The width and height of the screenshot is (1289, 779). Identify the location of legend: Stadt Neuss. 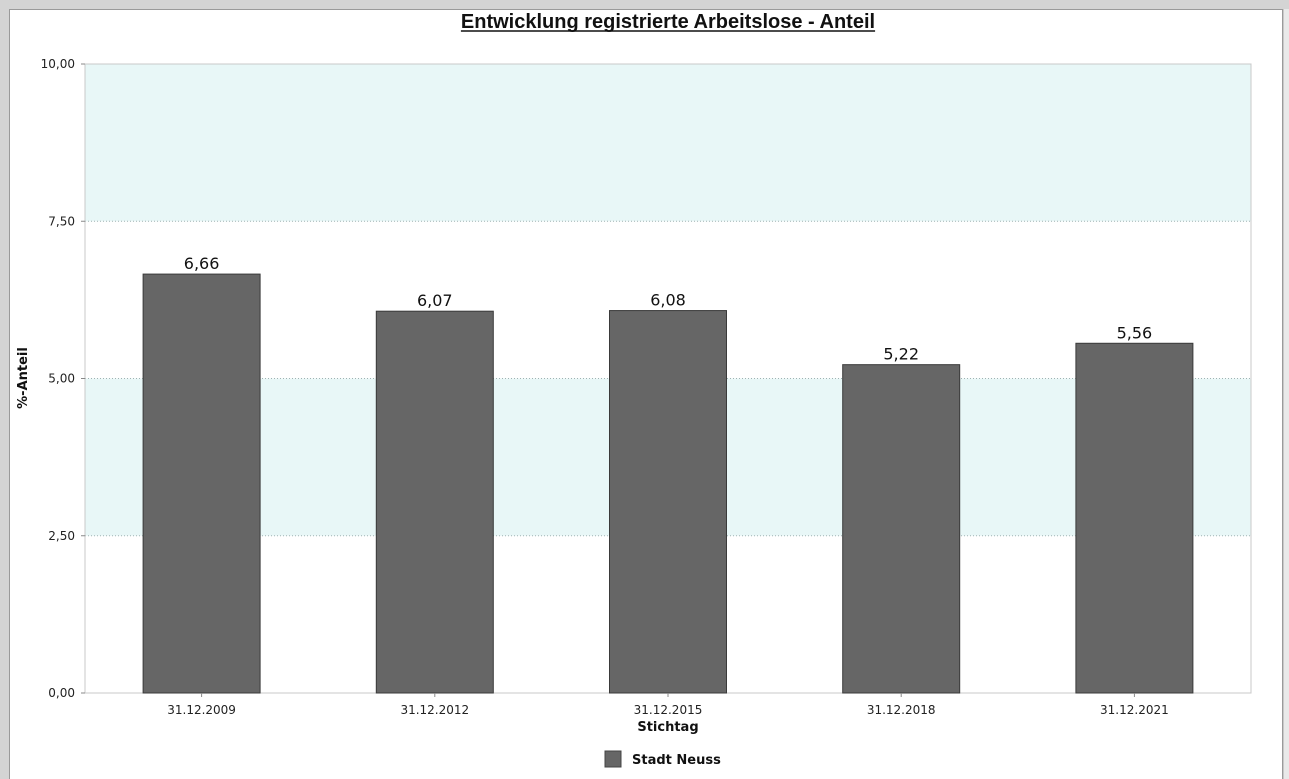
(662, 759).